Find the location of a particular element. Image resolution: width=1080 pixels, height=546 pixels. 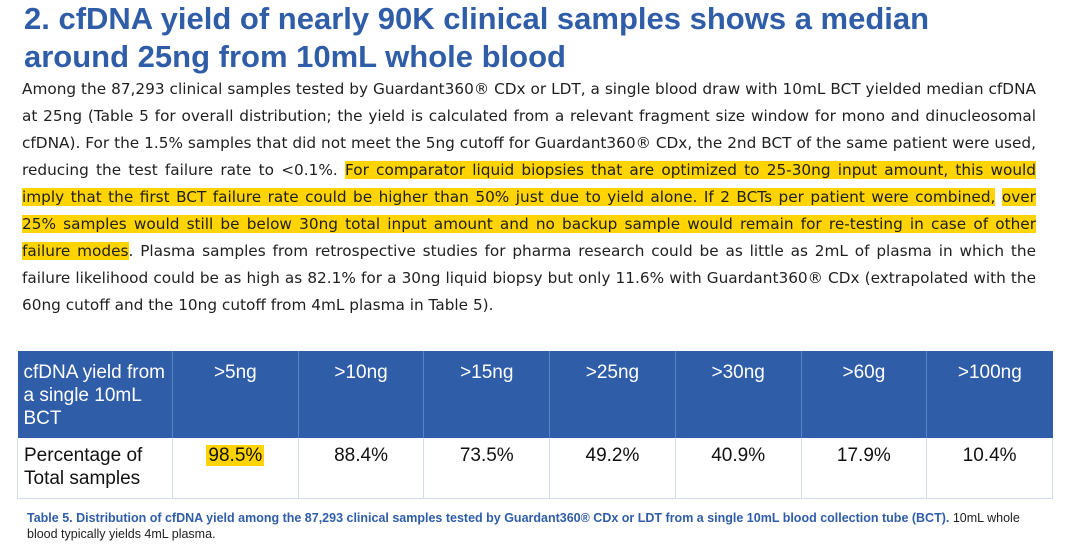

table-cell: 73.5% is located at coordinates (486, 468).